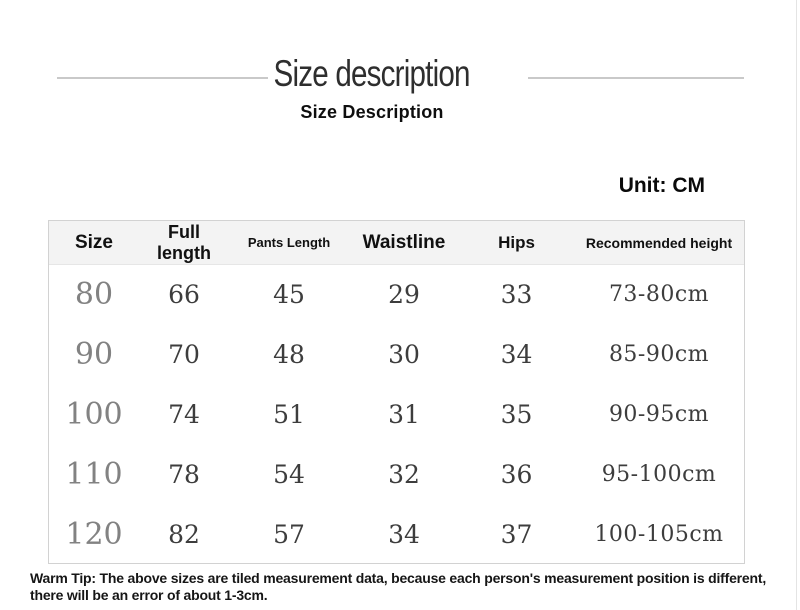  What do you see at coordinates (184, 534) in the screenshot?
I see `table-cell-full-length: 82` at bounding box center [184, 534].